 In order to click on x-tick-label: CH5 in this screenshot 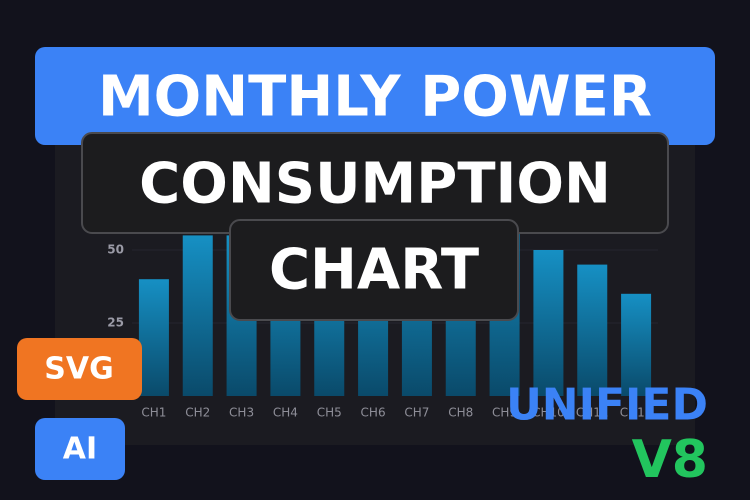, I will do `click(329, 413)`.